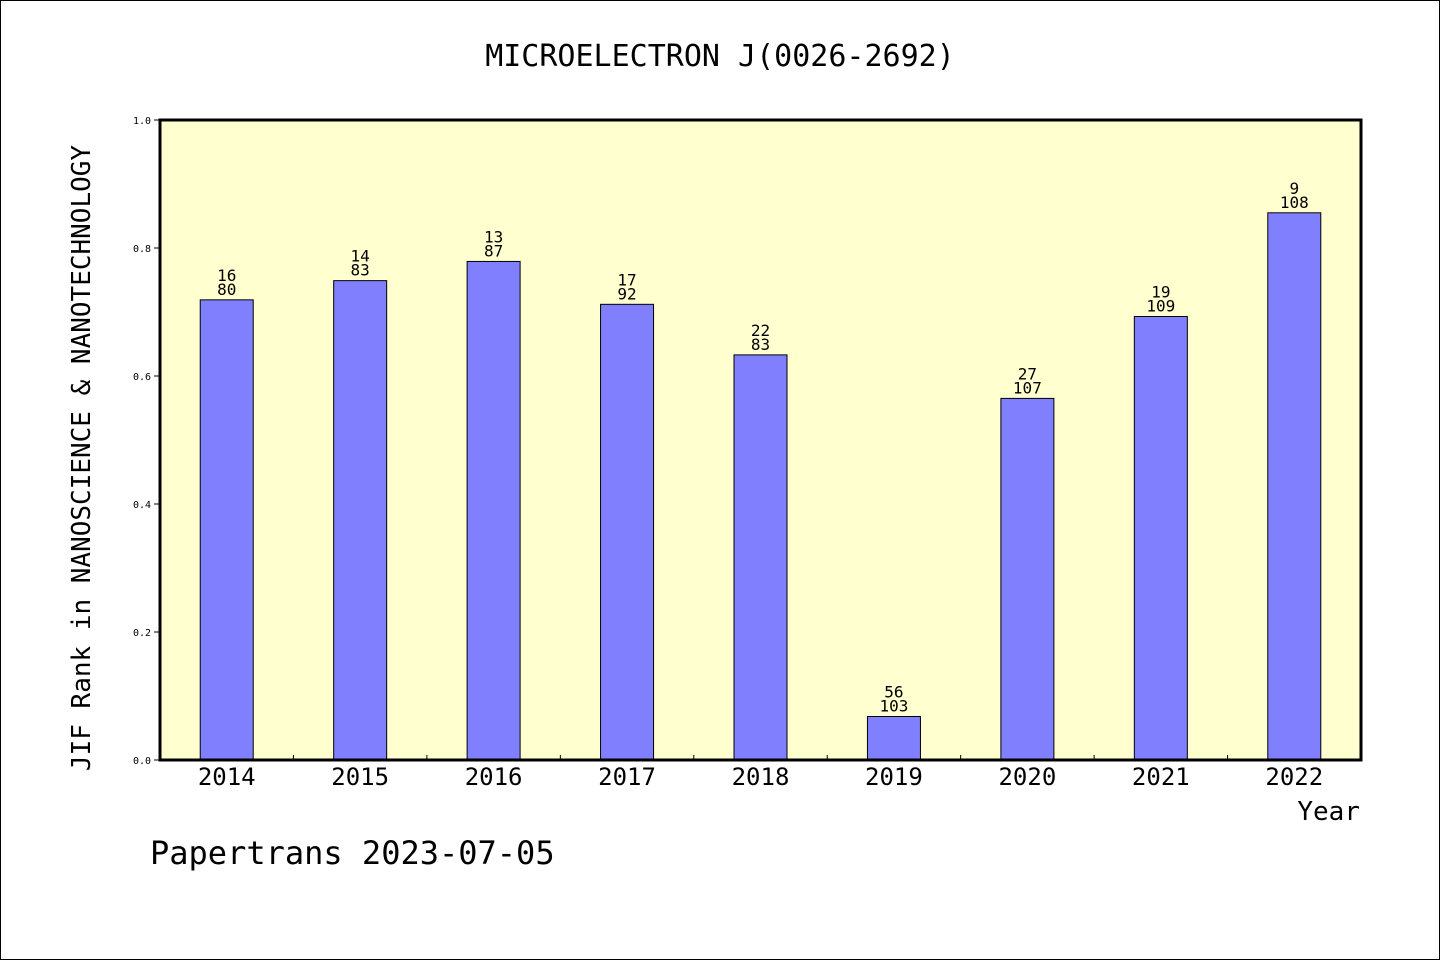 The height and width of the screenshot is (960, 1440). What do you see at coordinates (760, 330) in the screenshot?
I see `bar-rank-label: 22` at bounding box center [760, 330].